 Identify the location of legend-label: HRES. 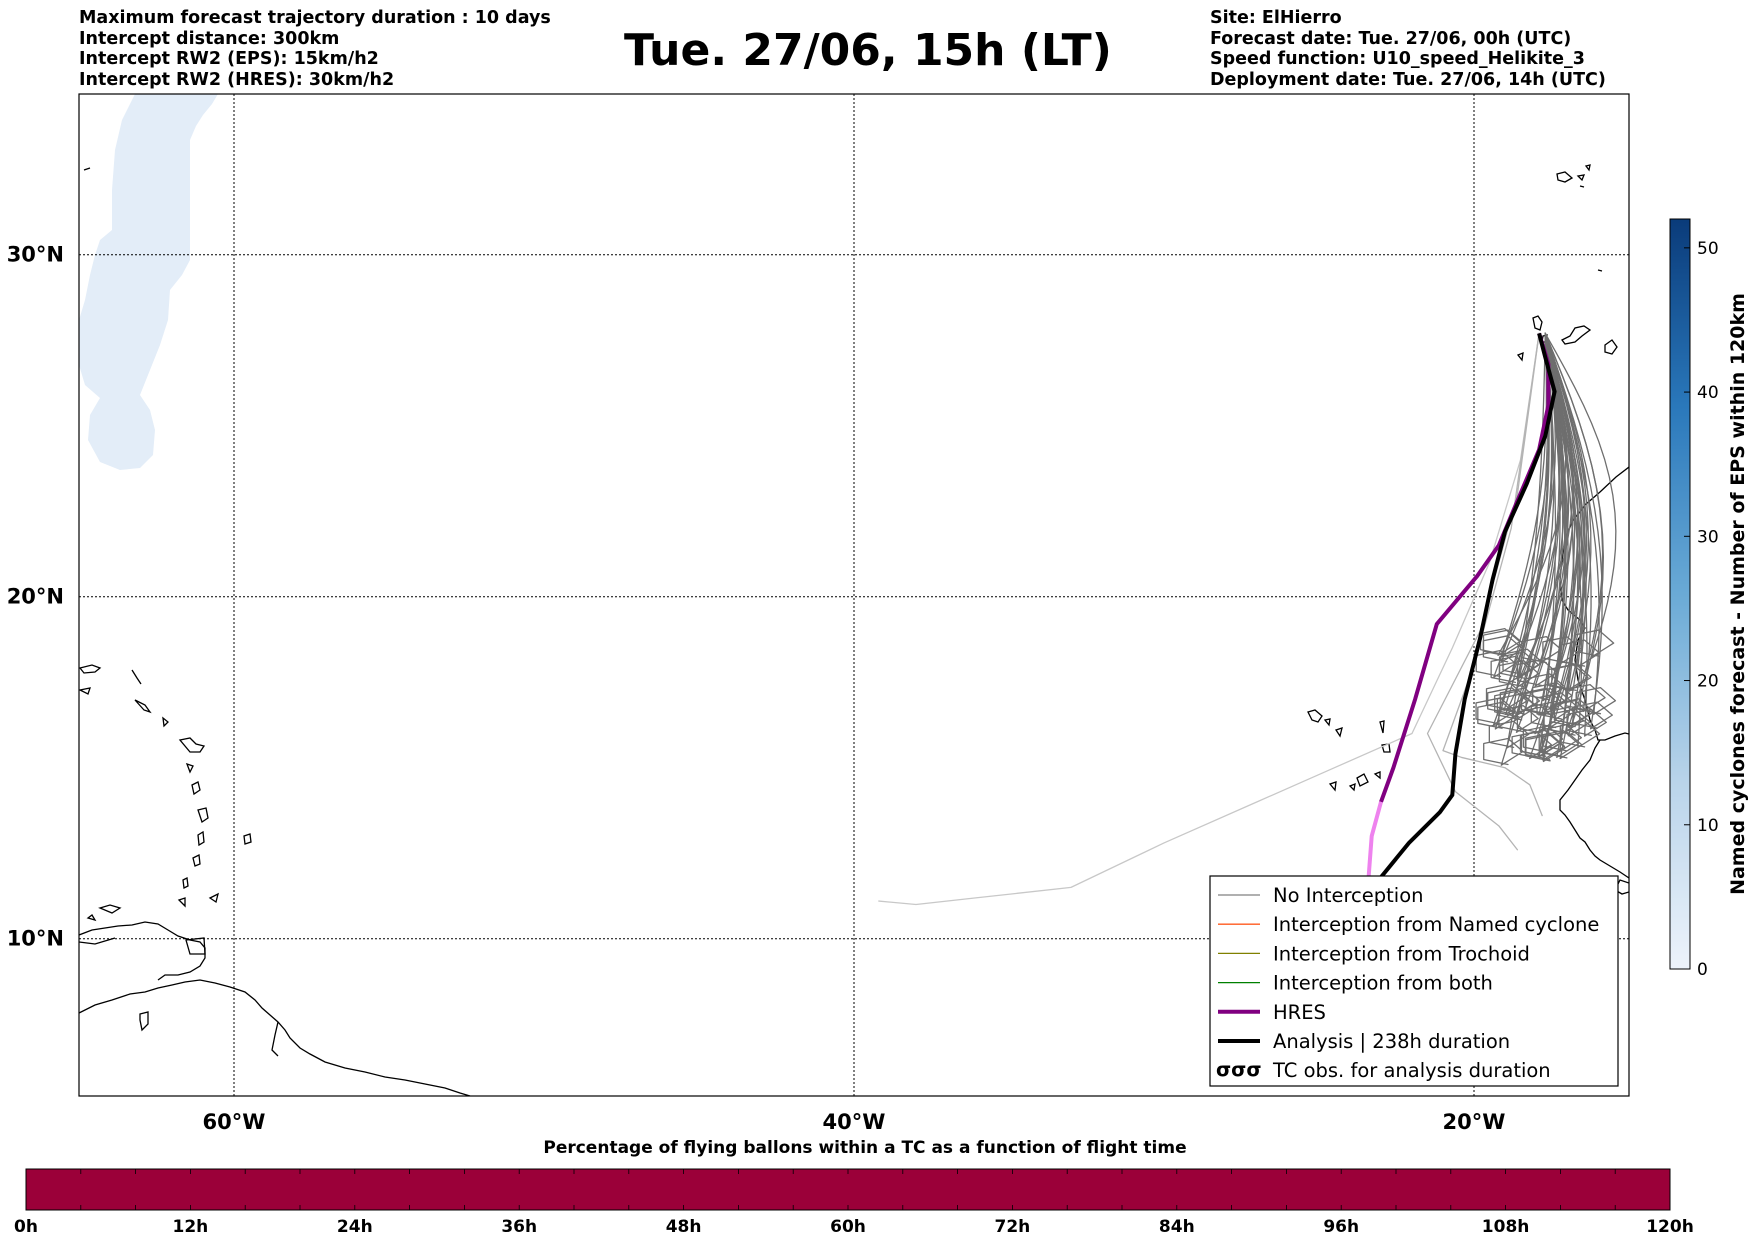
(1299, 1012).